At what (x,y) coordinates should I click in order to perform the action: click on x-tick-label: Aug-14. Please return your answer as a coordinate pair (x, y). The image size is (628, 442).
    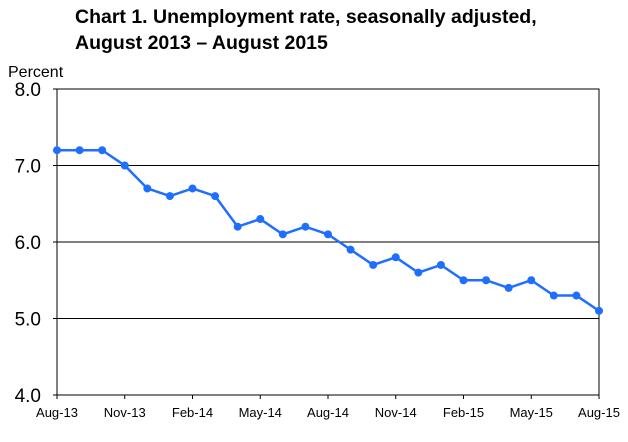
    Looking at the image, I should click on (328, 412).